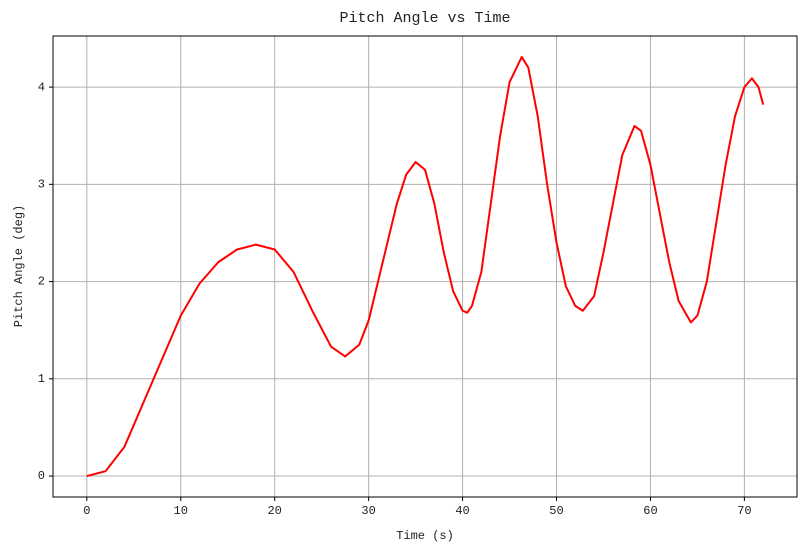 The height and width of the screenshot is (555, 809). Describe the element at coordinates (41, 379) in the screenshot. I see `y-tick-label: 1` at that location.